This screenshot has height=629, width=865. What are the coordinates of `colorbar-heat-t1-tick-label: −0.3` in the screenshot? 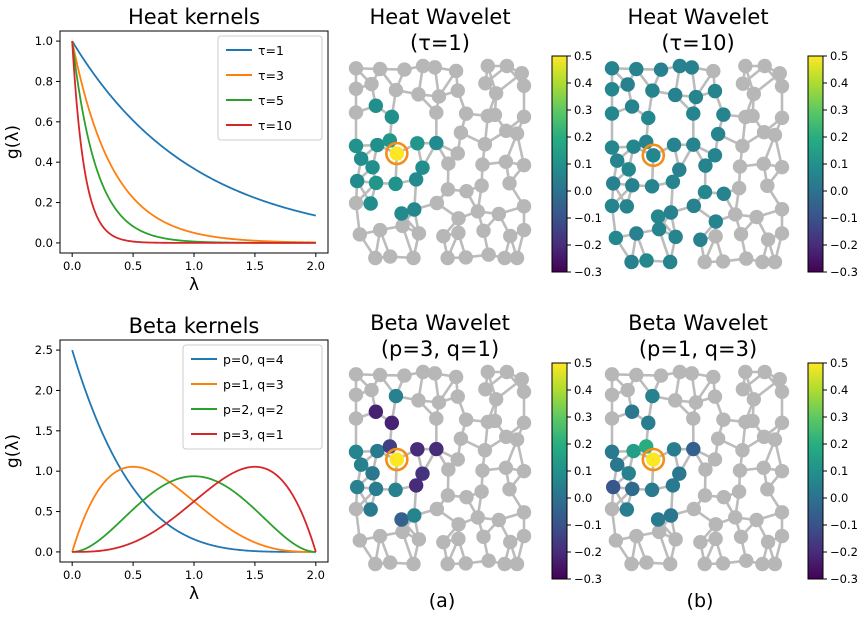 It's located at (588, 272).